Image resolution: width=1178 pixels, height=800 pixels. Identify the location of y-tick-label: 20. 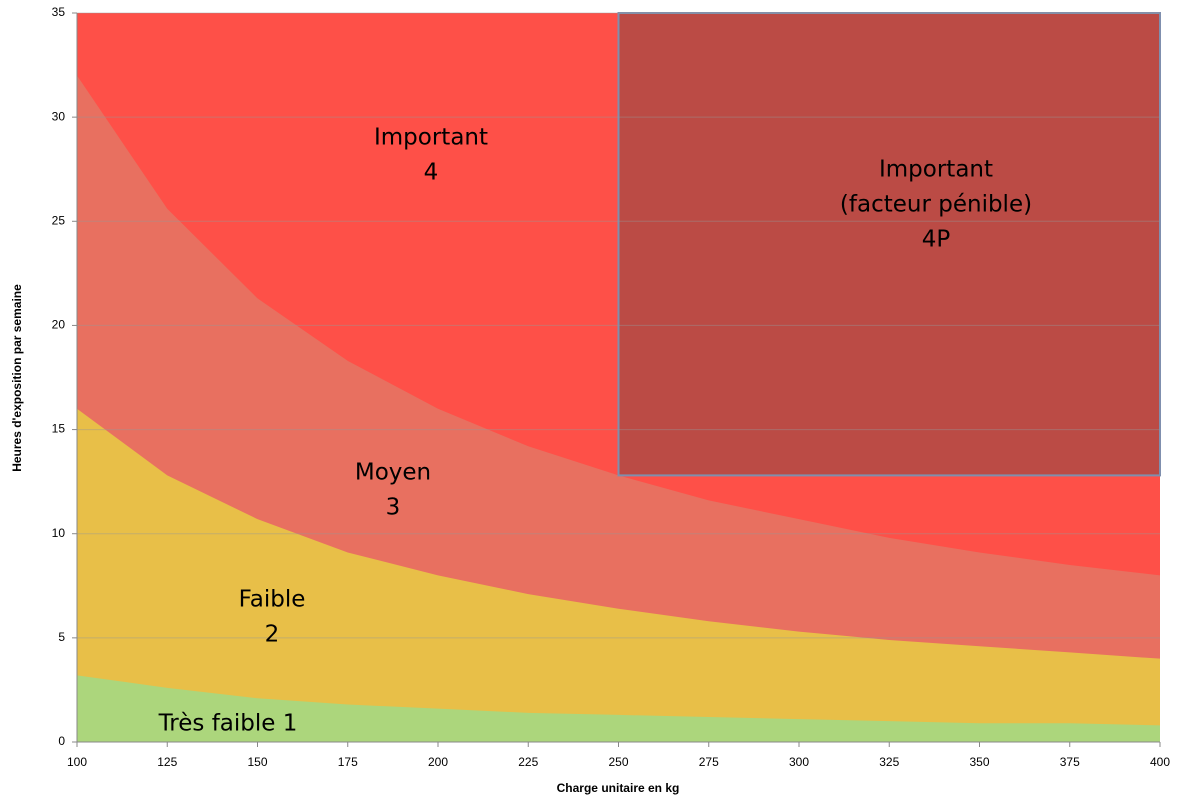
(59, 325).